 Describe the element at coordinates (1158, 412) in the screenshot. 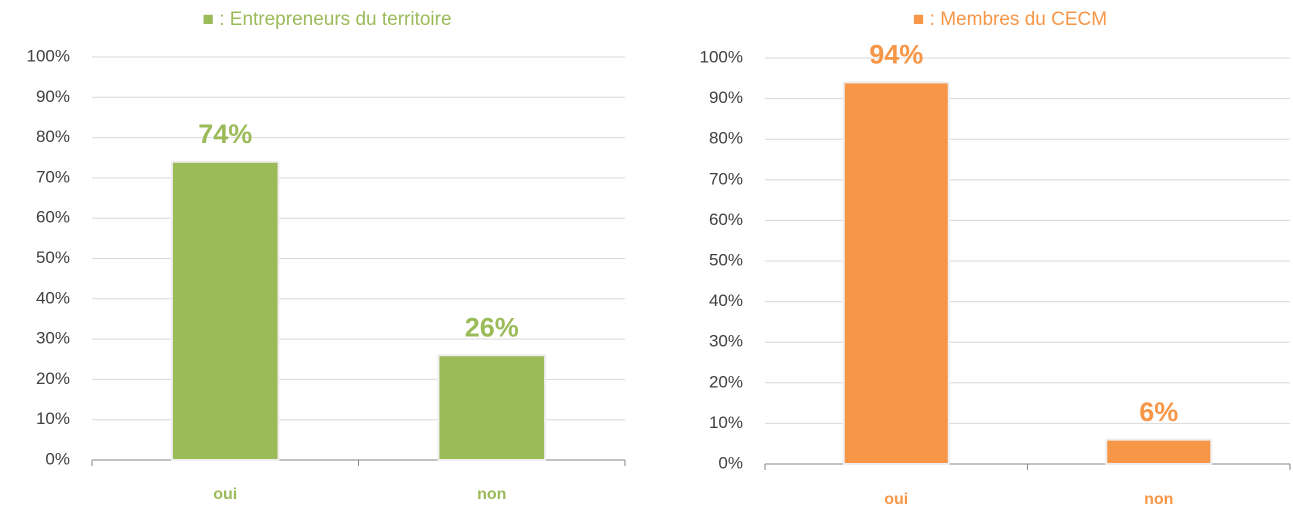

I see `data-label: 6%` at that location.